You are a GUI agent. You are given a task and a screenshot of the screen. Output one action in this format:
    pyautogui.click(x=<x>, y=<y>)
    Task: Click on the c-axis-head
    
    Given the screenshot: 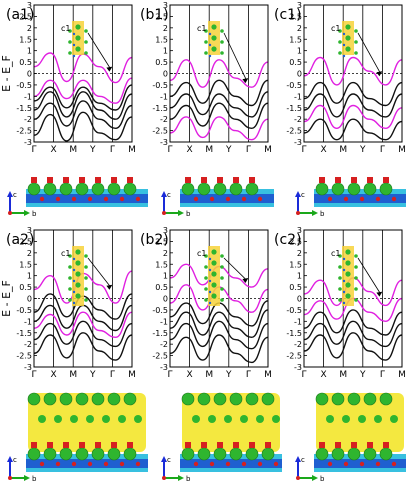 What is the action you would take?
    pyautogui.click(x=164, y=459)
    